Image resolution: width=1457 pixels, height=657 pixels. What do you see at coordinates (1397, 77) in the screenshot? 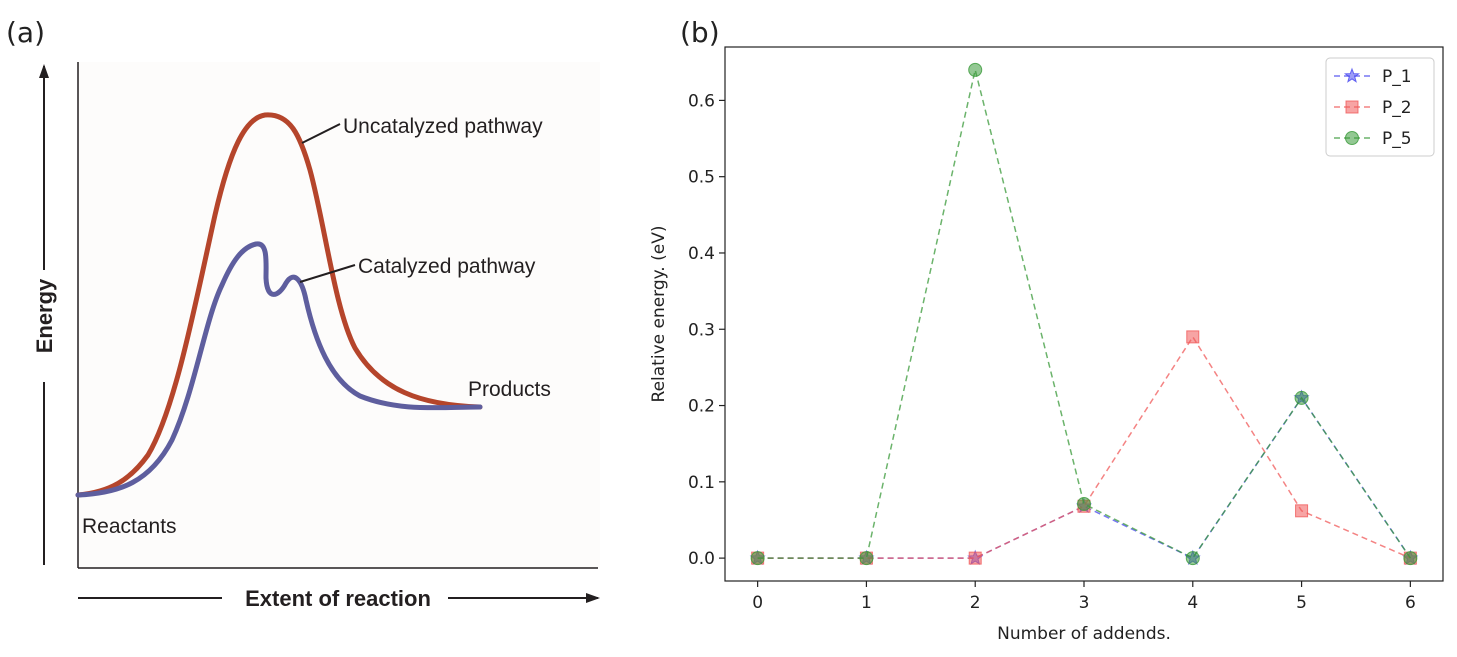
I see `legend-label: P_1` at bounding box center [1397, 77].